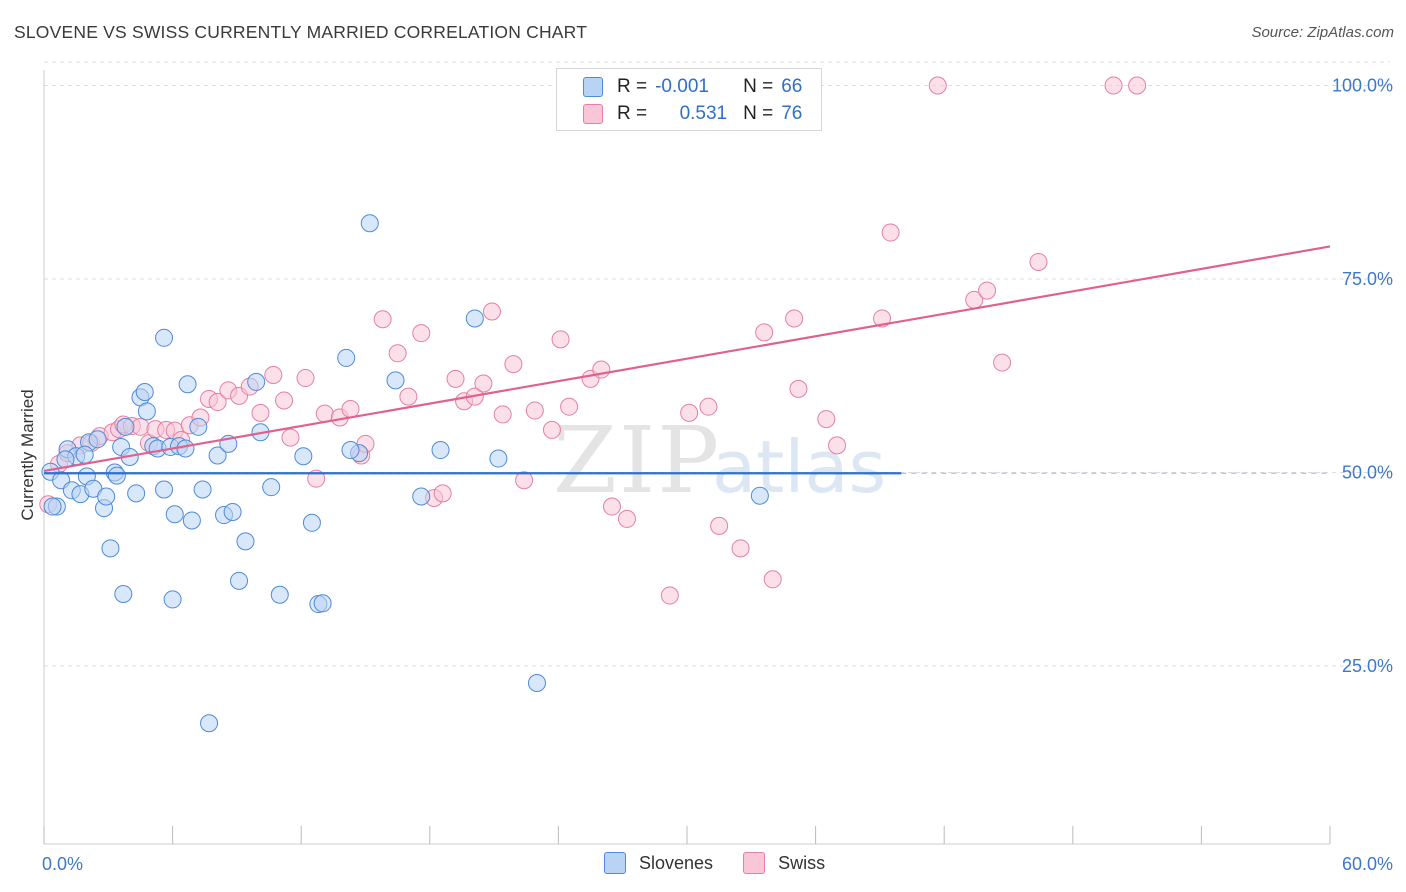  What do you see at coordinates (637, 460) in the screenshot?
I see `watermark-zip: ZIP` at bounding box center [637, 460].